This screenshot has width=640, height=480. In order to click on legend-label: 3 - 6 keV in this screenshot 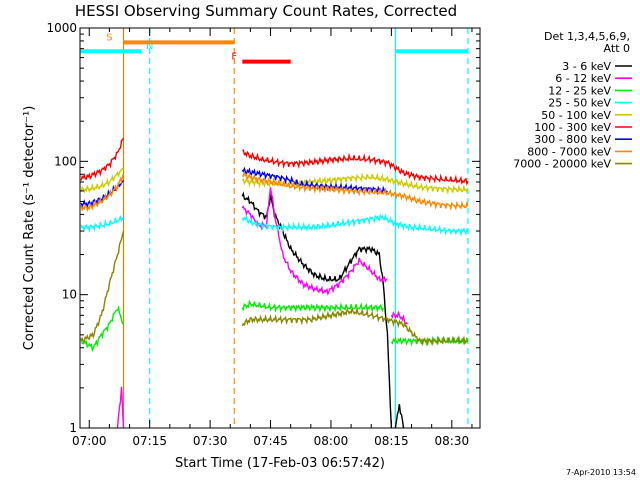, I will do `click(586, 66)`.